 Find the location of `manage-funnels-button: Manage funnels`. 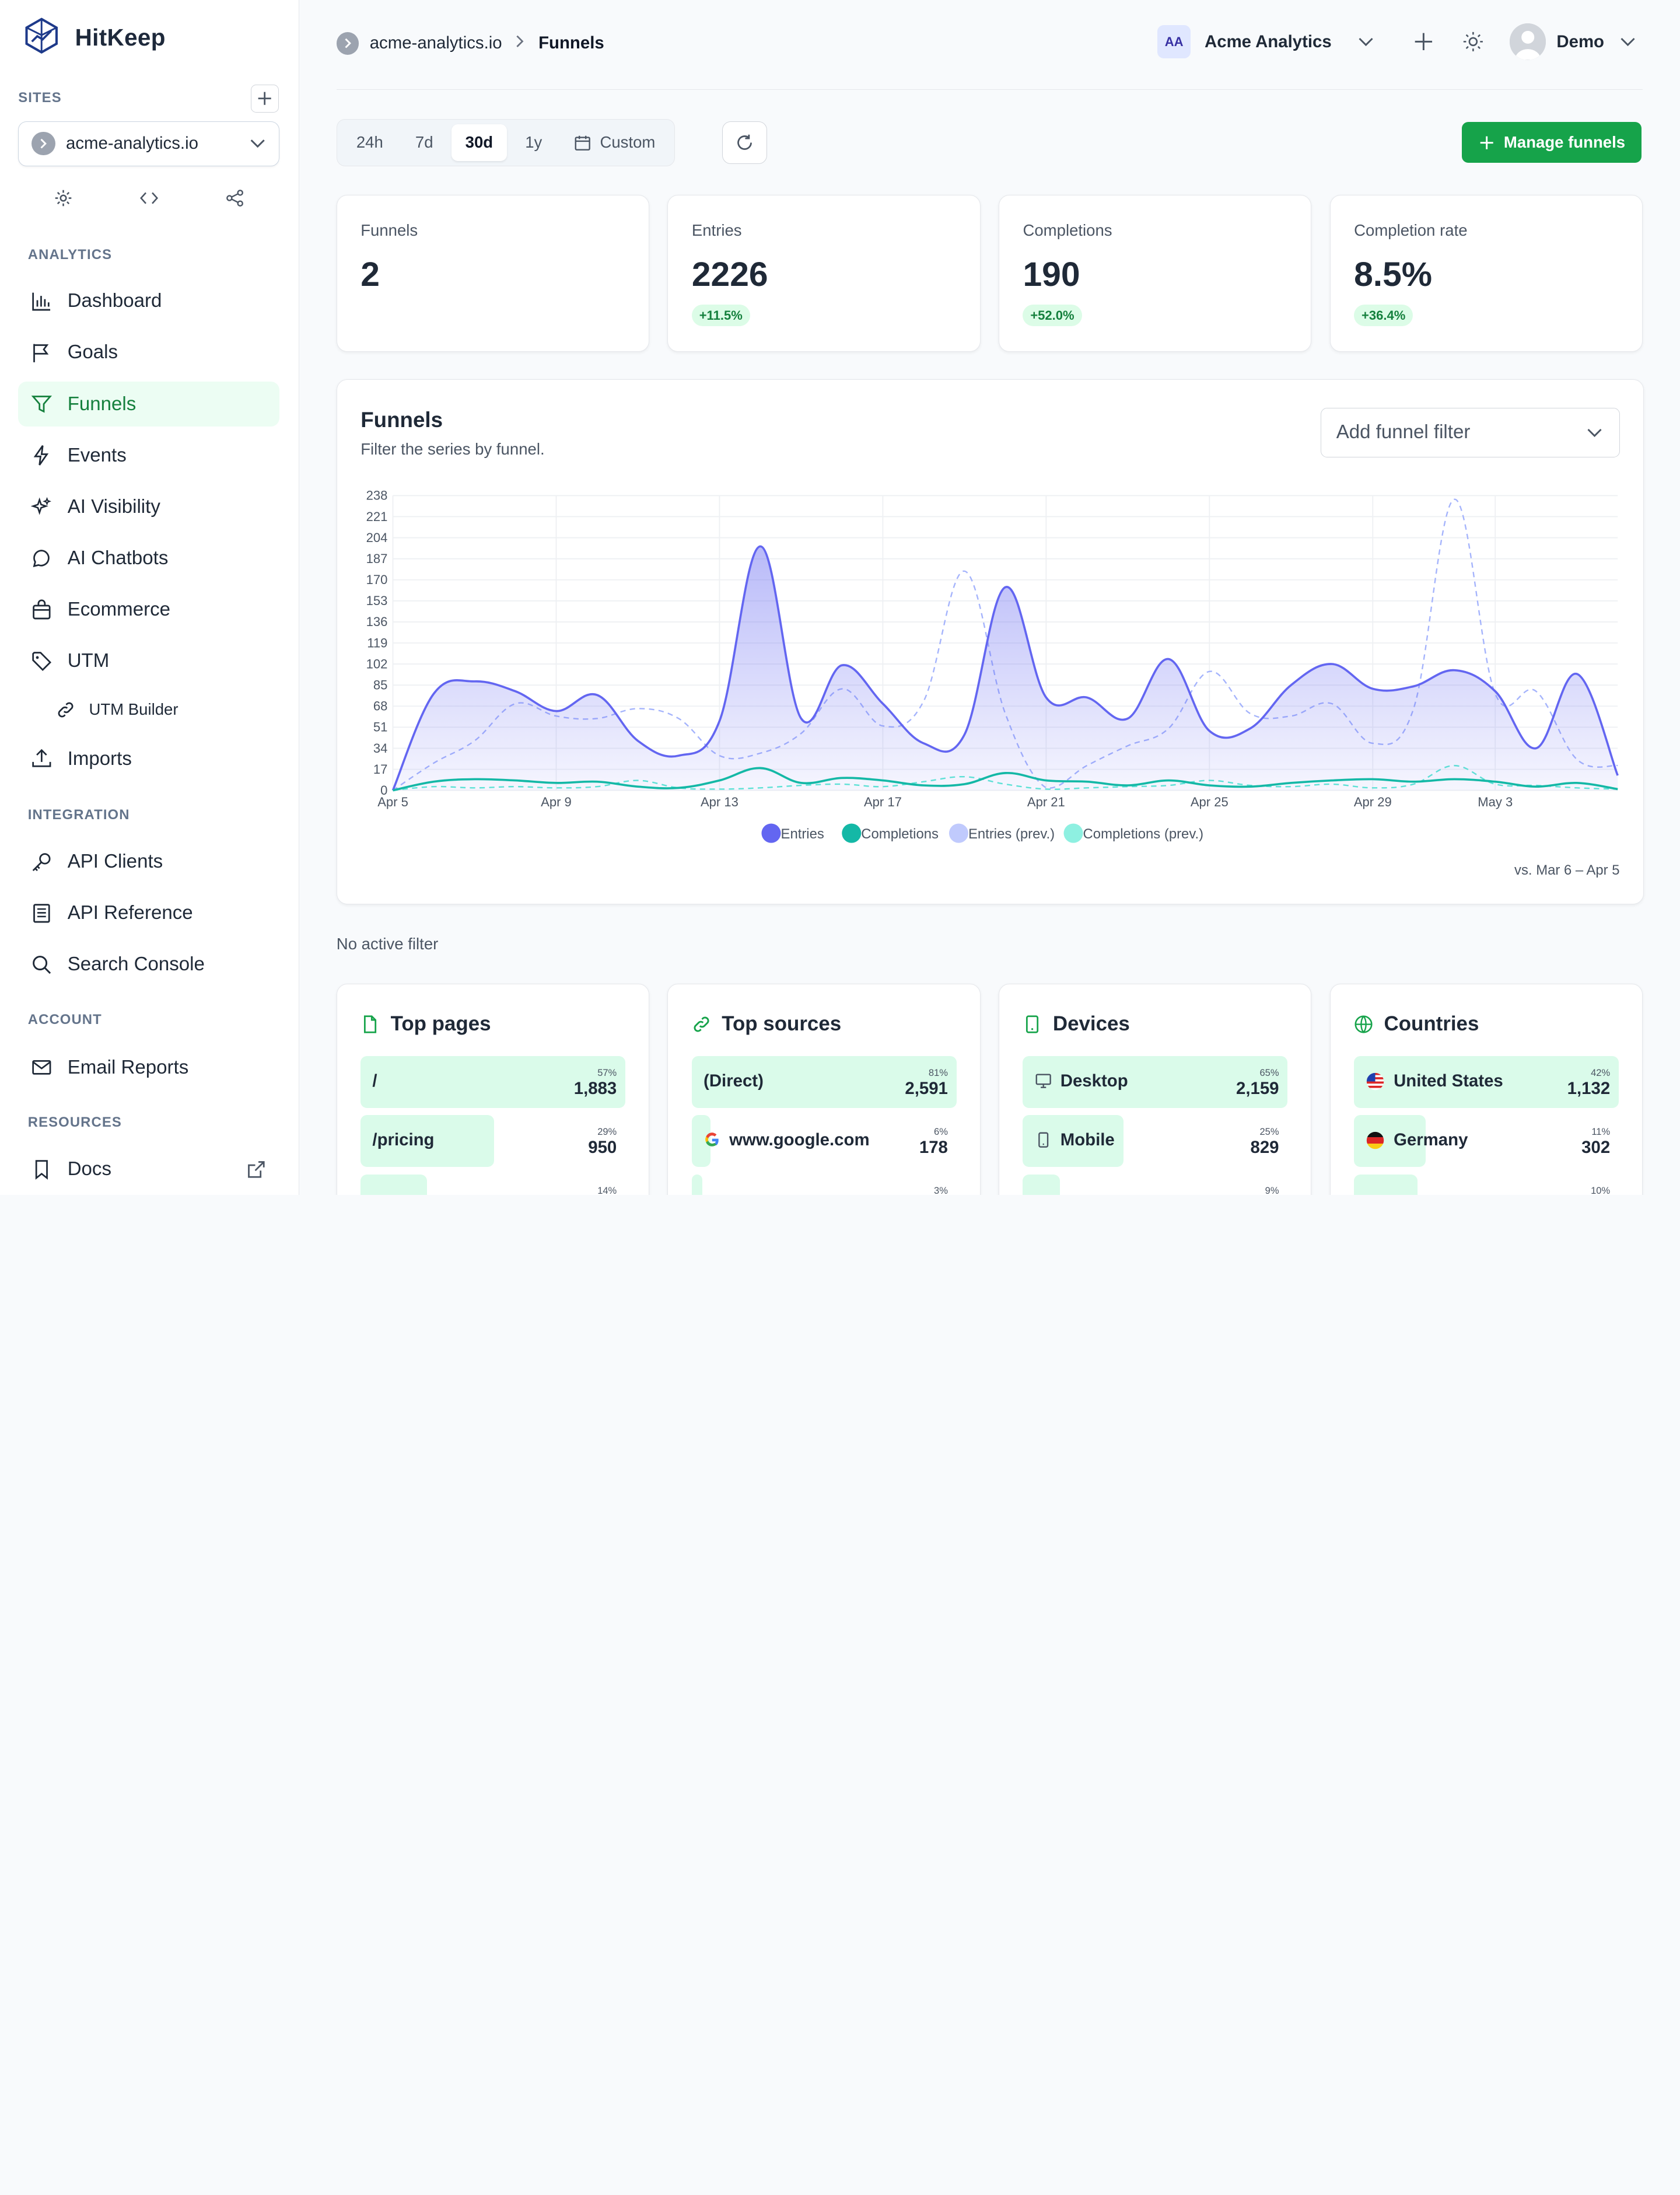

manage-funnels-button: Manage funnels is located at coordinates (1552, 142).